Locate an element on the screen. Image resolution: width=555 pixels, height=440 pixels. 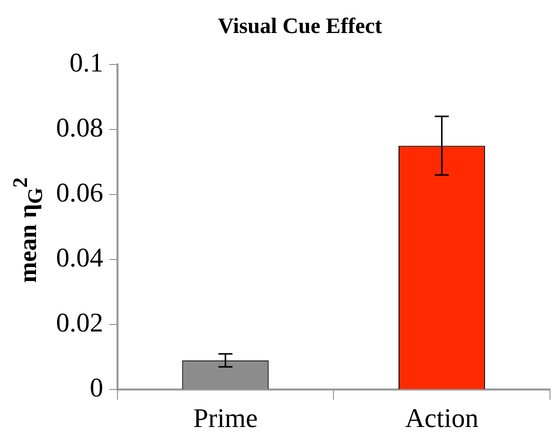
x-tick-label: Action is located at coordinates (442, 417).